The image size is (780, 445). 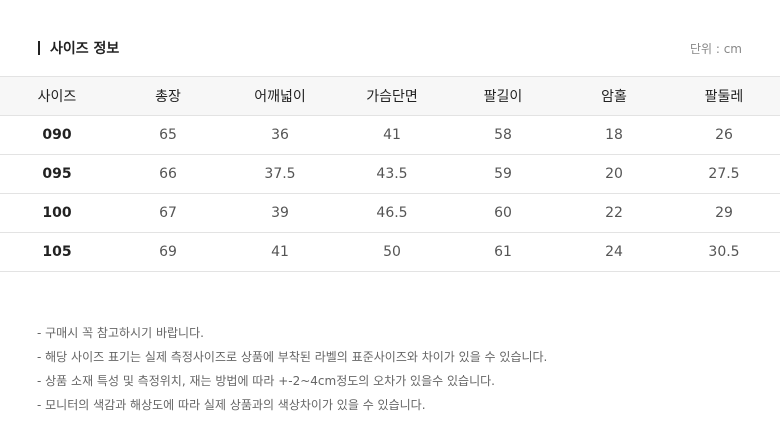 What do you see at coordinates (503, 174) in the screenshot?
I see `measure-cell: 59` at bounding box center [503, 174].